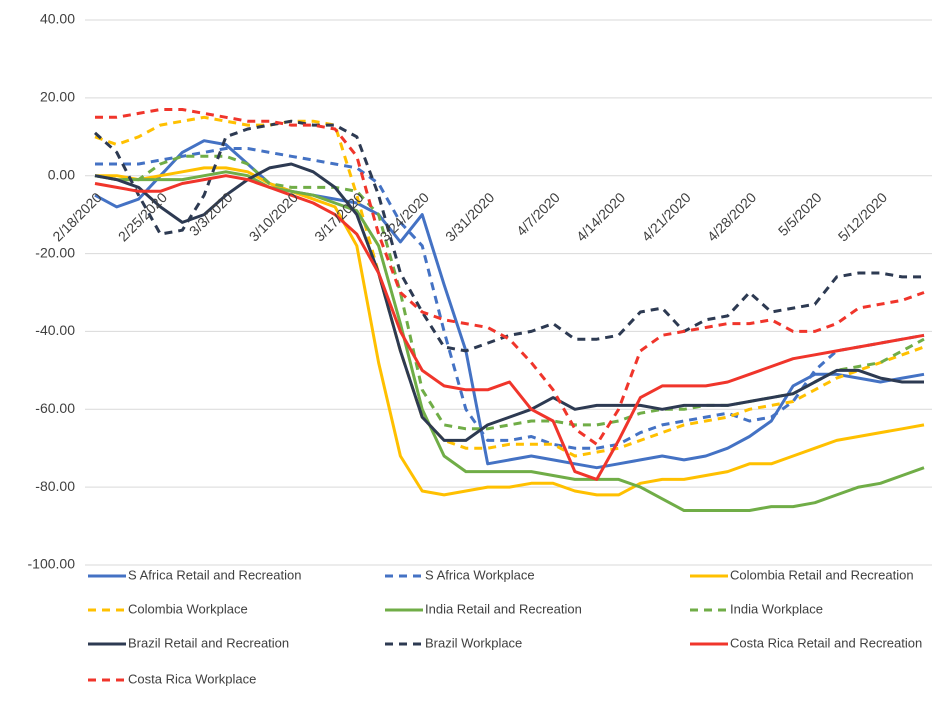 This screenshot has height=702, width=937. Describe the element at coordinates (480, 574) in the screenshot. I see `legend-label: S Africa Workplace` at that location.